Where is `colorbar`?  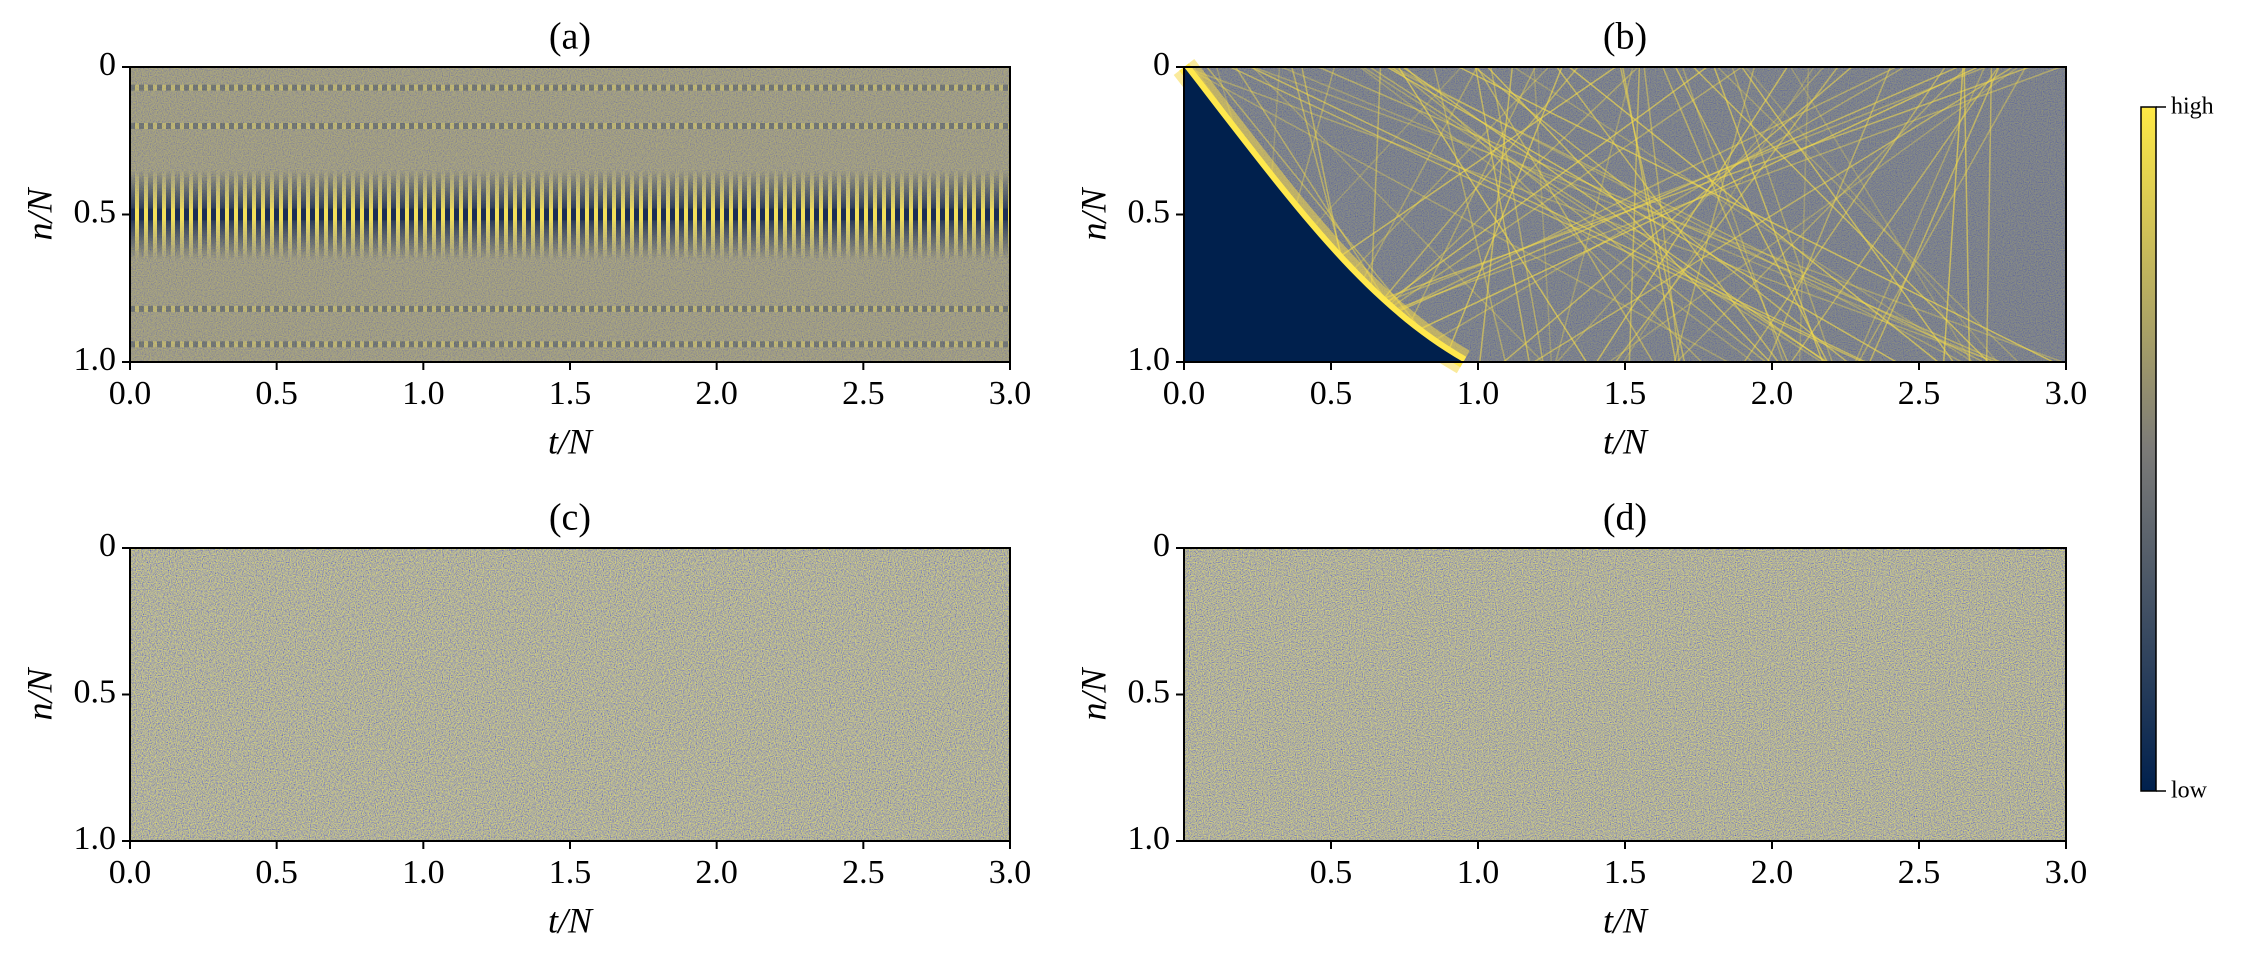 colorbar is located at coordinates (2148, 449).